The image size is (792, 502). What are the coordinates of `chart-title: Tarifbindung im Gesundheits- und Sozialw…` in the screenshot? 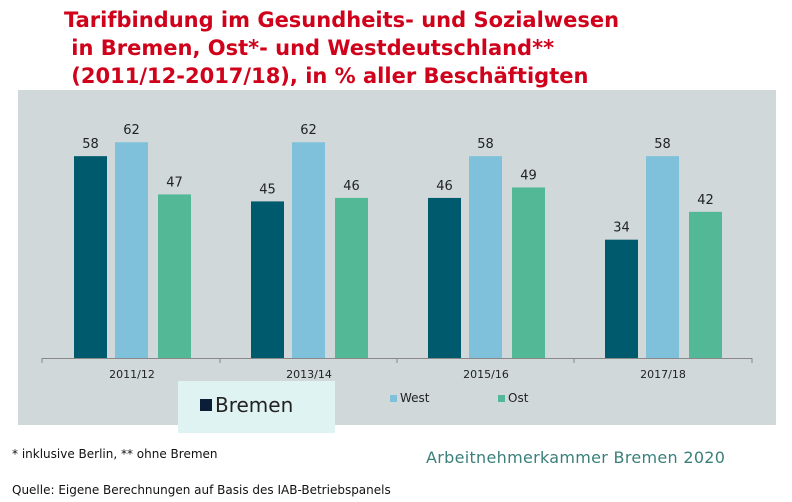 It's located at (341, 48).